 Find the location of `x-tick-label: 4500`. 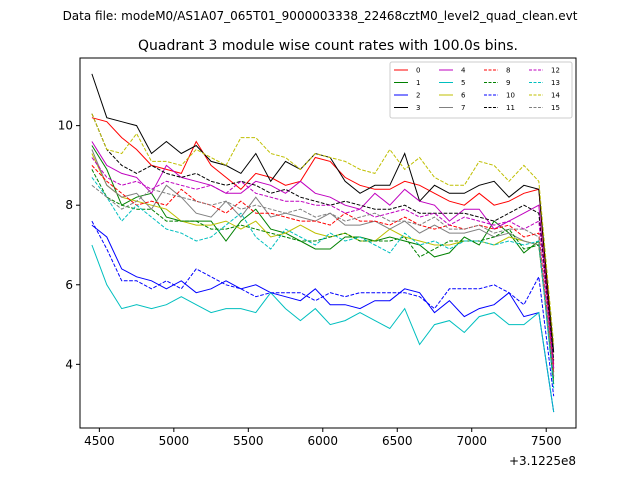

x-tick-label: 4500 is located at coordinates (99, 441).